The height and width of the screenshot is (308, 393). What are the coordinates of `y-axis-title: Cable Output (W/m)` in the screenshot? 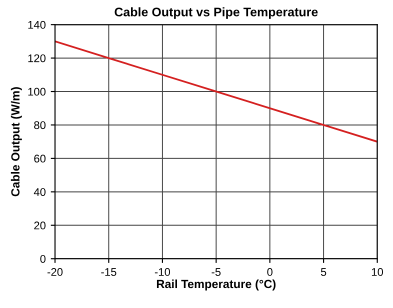 It's located at (16, 141).